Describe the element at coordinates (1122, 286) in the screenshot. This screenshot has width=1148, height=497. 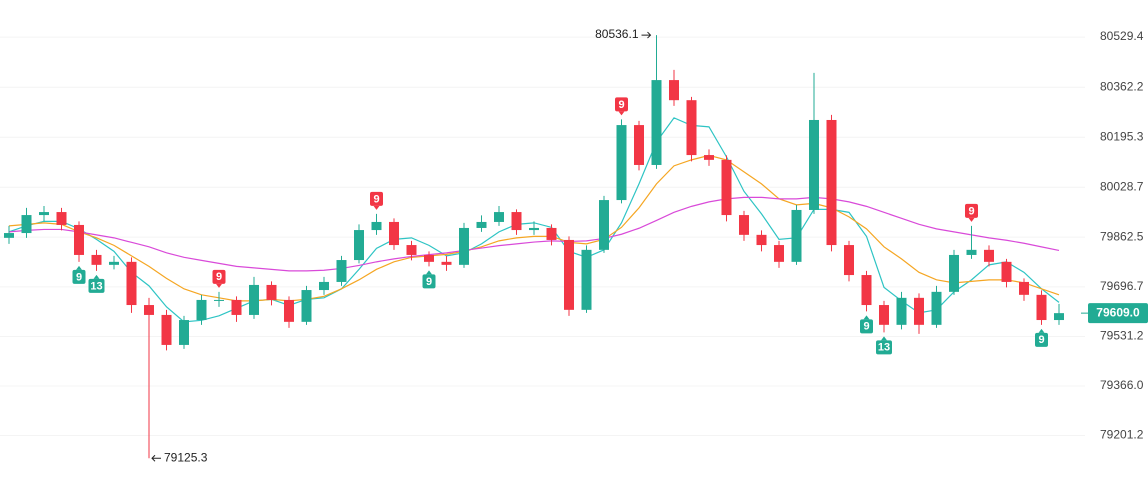
I see `y-tick-label: 79696.7` at that location.